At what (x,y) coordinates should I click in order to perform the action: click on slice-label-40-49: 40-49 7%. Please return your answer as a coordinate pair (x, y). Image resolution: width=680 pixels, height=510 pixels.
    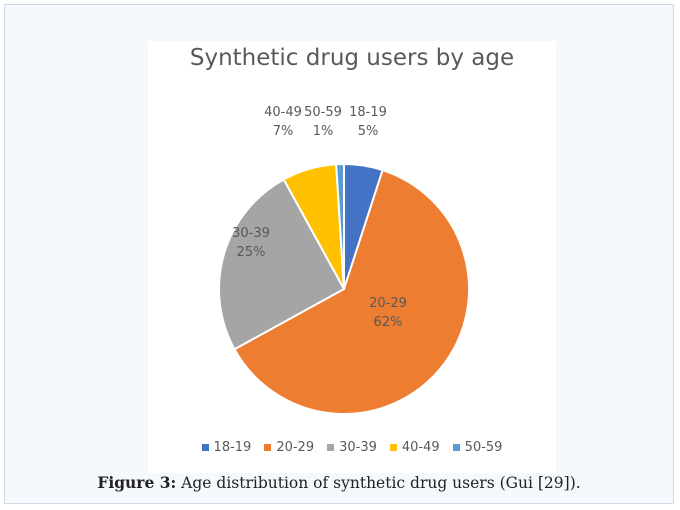
    Looking at the image, I should click on (283, 122).